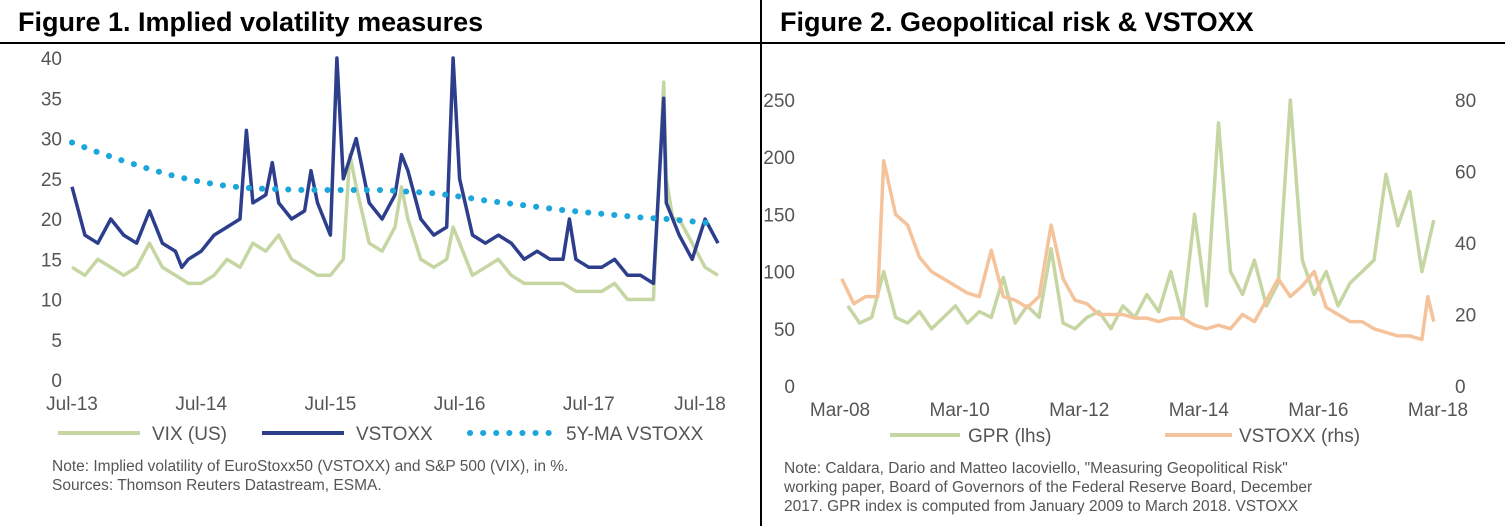 This screenshot has height=526, width=1505. What do you see at coordinates (589, 404) in the screenshot?
I see `x-tick-label: Jul-17` at bounding box center [589, 404].